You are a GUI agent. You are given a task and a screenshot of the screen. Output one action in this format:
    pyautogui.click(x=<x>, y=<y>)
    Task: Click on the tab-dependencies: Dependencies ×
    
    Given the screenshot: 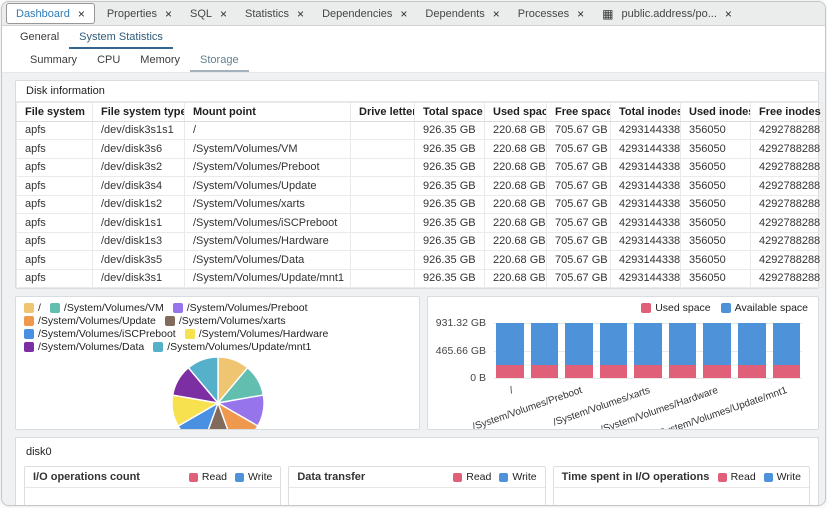 What is the action you would take?
    pyautogui.click(x=364, y=13)
    